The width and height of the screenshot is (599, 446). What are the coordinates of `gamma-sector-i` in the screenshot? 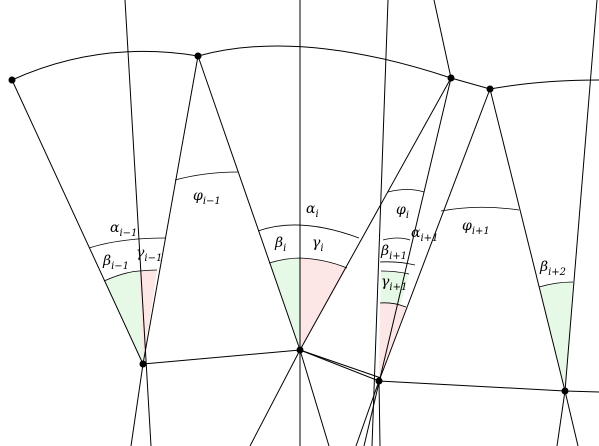 It's located at (323, 304).